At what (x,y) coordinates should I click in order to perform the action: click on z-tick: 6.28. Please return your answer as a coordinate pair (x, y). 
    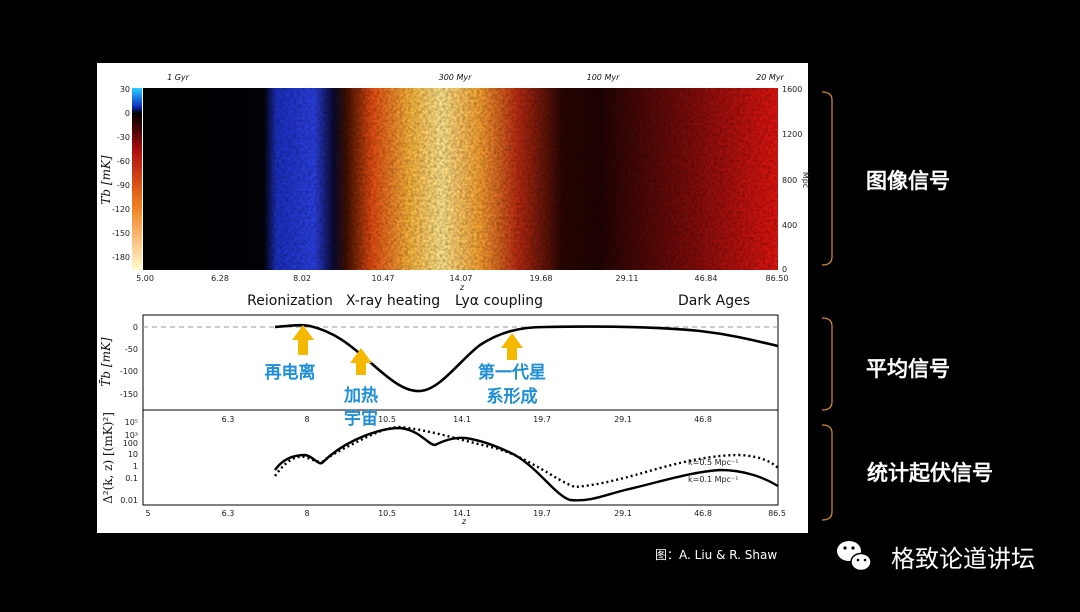
    Looking at the image, I should click on (220, 278).